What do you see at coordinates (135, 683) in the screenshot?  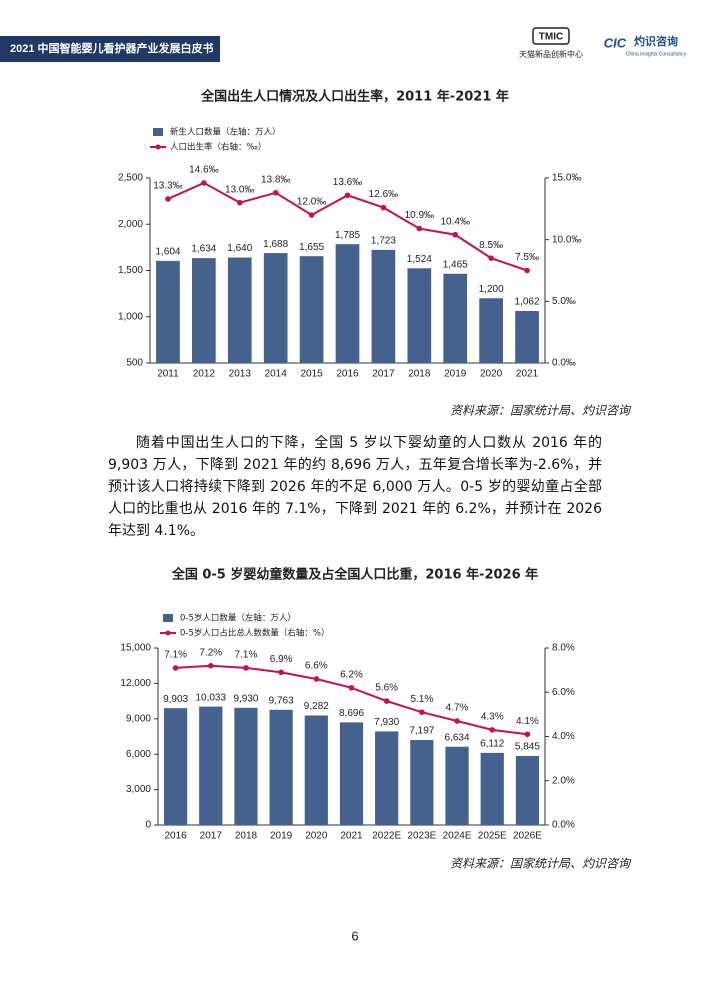 I see `y-tick-label: 12,000` at bounding box center [135, 683].